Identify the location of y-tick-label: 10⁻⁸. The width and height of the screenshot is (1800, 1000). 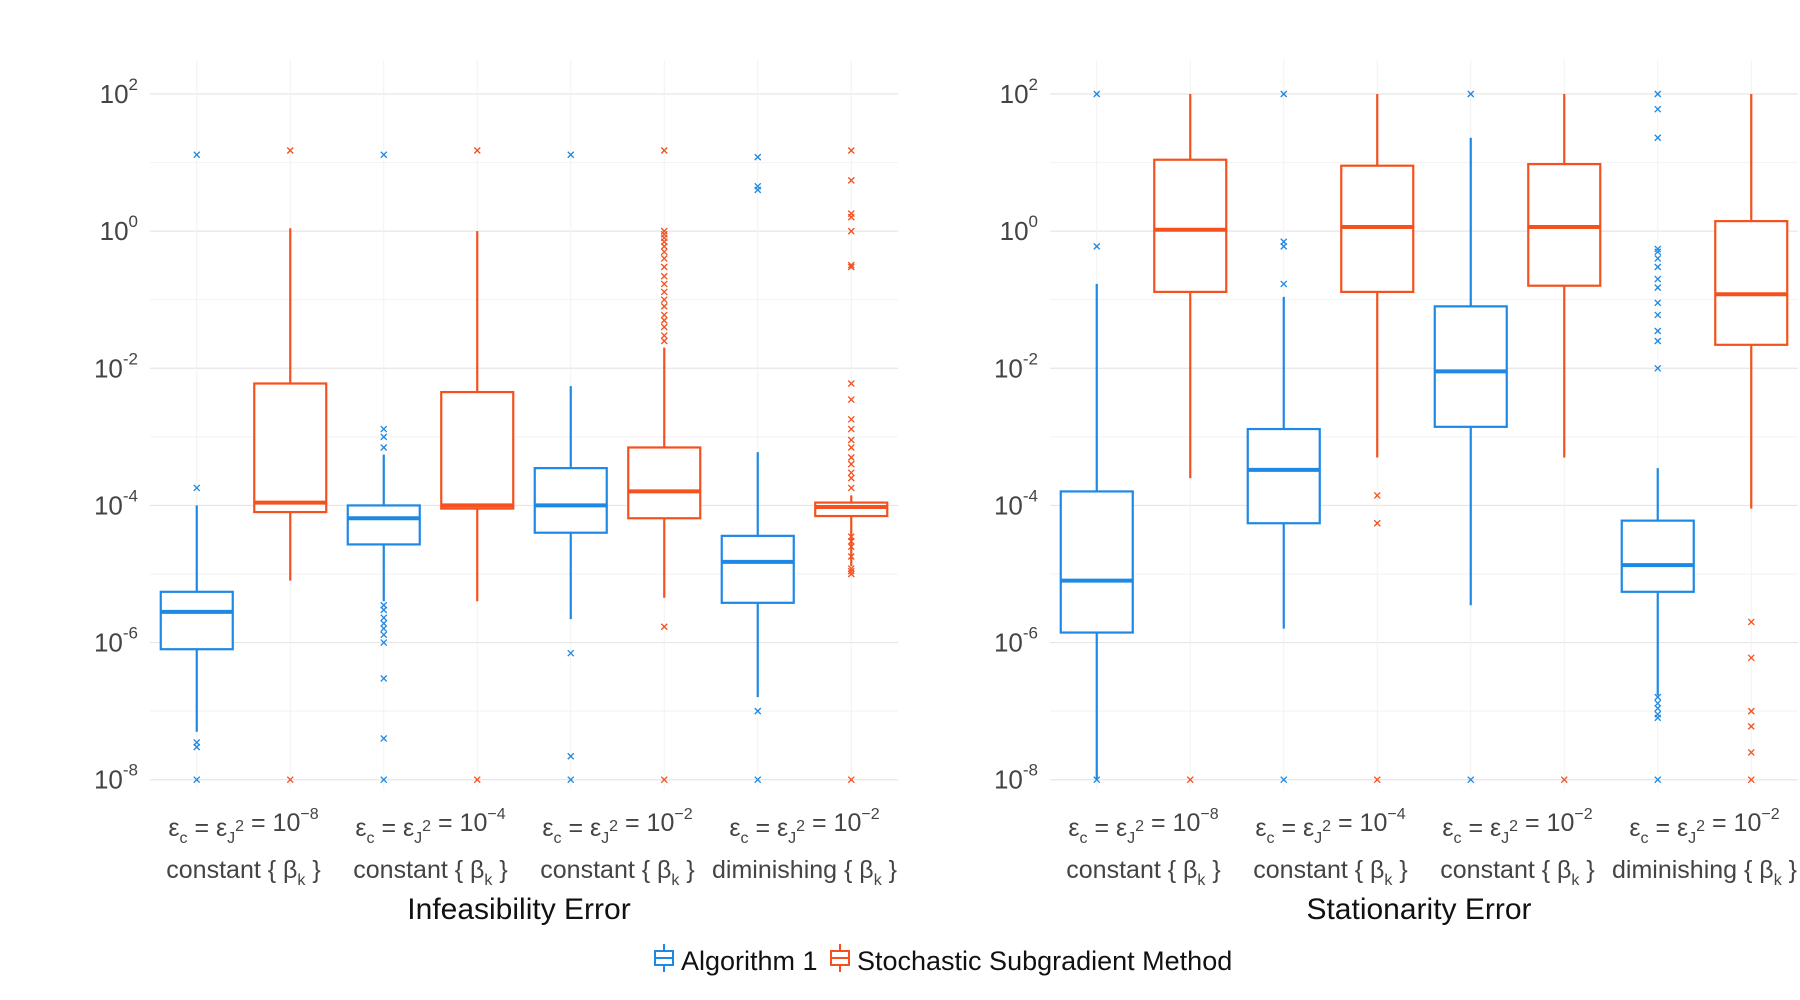
(116, 778).